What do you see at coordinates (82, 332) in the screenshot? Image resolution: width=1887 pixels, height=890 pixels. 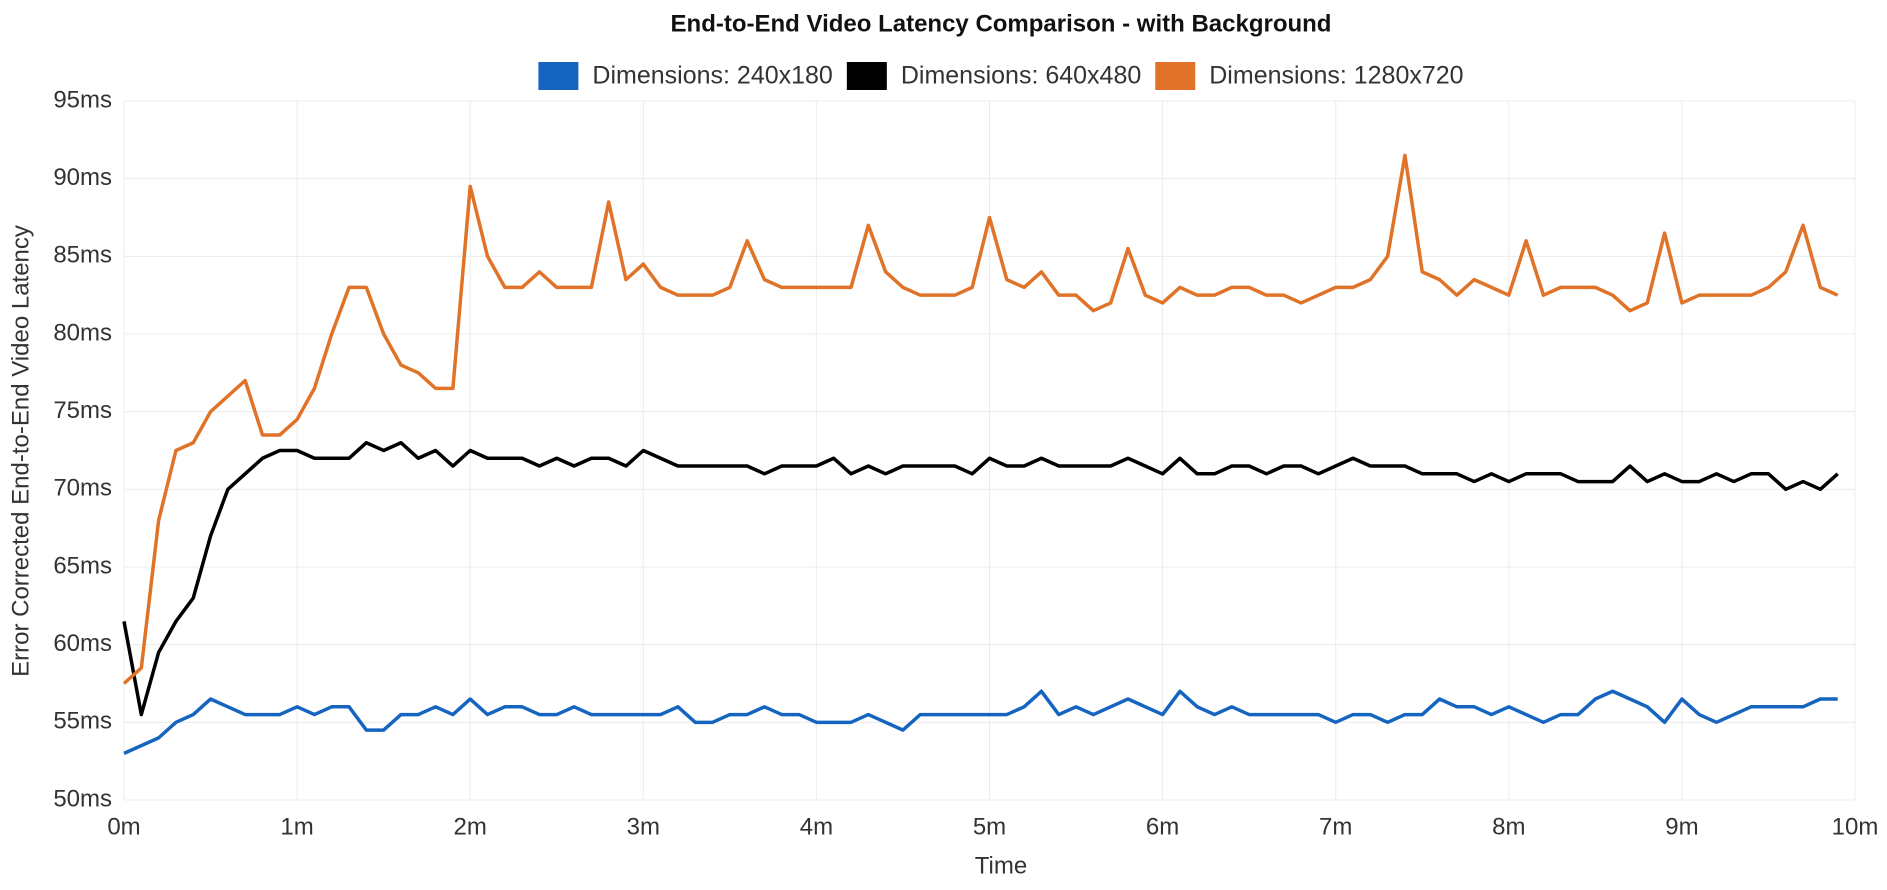 I see `y-tick-label: 80ms` at bounding box center [82, 332].